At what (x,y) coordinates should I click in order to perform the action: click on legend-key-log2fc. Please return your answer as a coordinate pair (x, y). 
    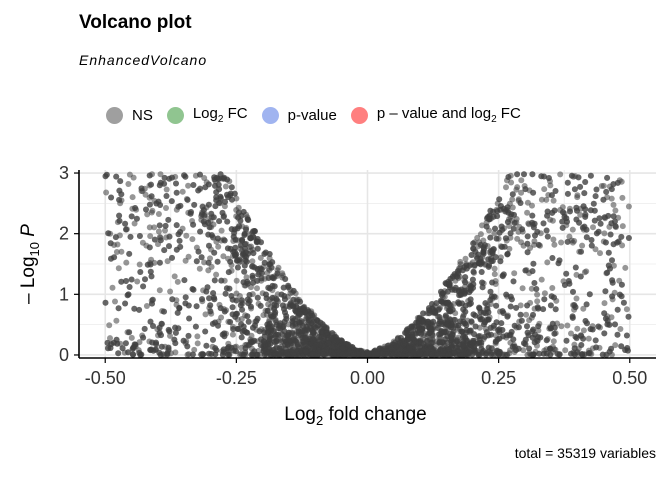
    Looking at the image, I should click on (175, 115).